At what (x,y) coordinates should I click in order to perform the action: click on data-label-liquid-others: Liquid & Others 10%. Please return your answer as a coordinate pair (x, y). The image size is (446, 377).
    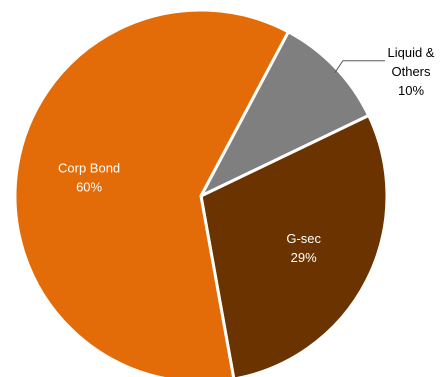
    Looking at the image, I should click on (411, 71).